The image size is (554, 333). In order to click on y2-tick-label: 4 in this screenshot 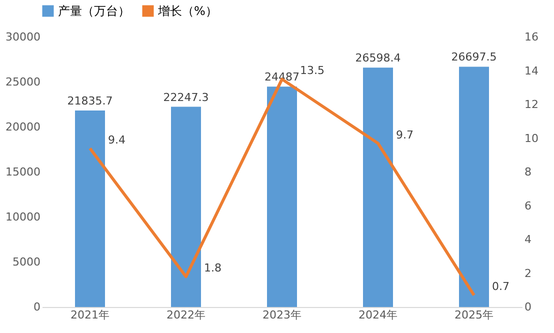, I will do `click(528, 239)`.